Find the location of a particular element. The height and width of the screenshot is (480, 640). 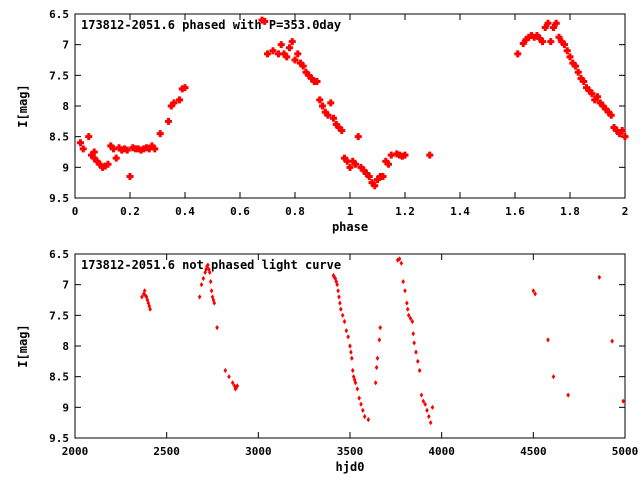

bottom-y-tick-label: 7.5 is located at coordinates (59, 315).